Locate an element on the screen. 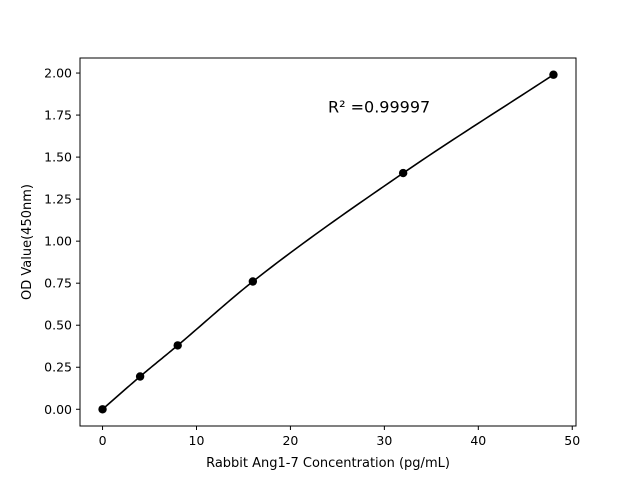 Image resolution: width=640 pixels, height=480 pixels. y-tick-label: 1.00 is located at coordinates (58, 241).